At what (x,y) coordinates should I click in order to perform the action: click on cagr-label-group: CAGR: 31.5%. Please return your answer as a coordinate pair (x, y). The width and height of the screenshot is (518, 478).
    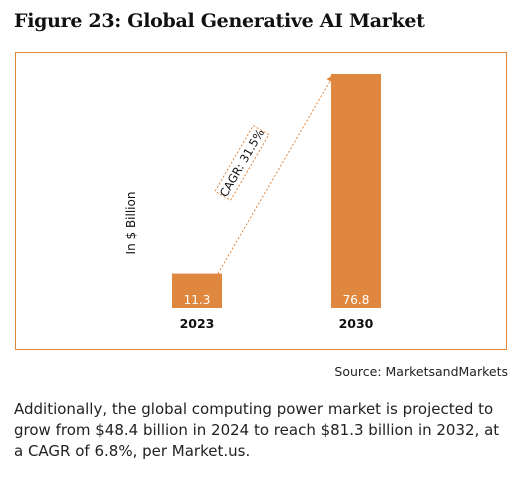
    Looking at the image, I should click on (242, 162).